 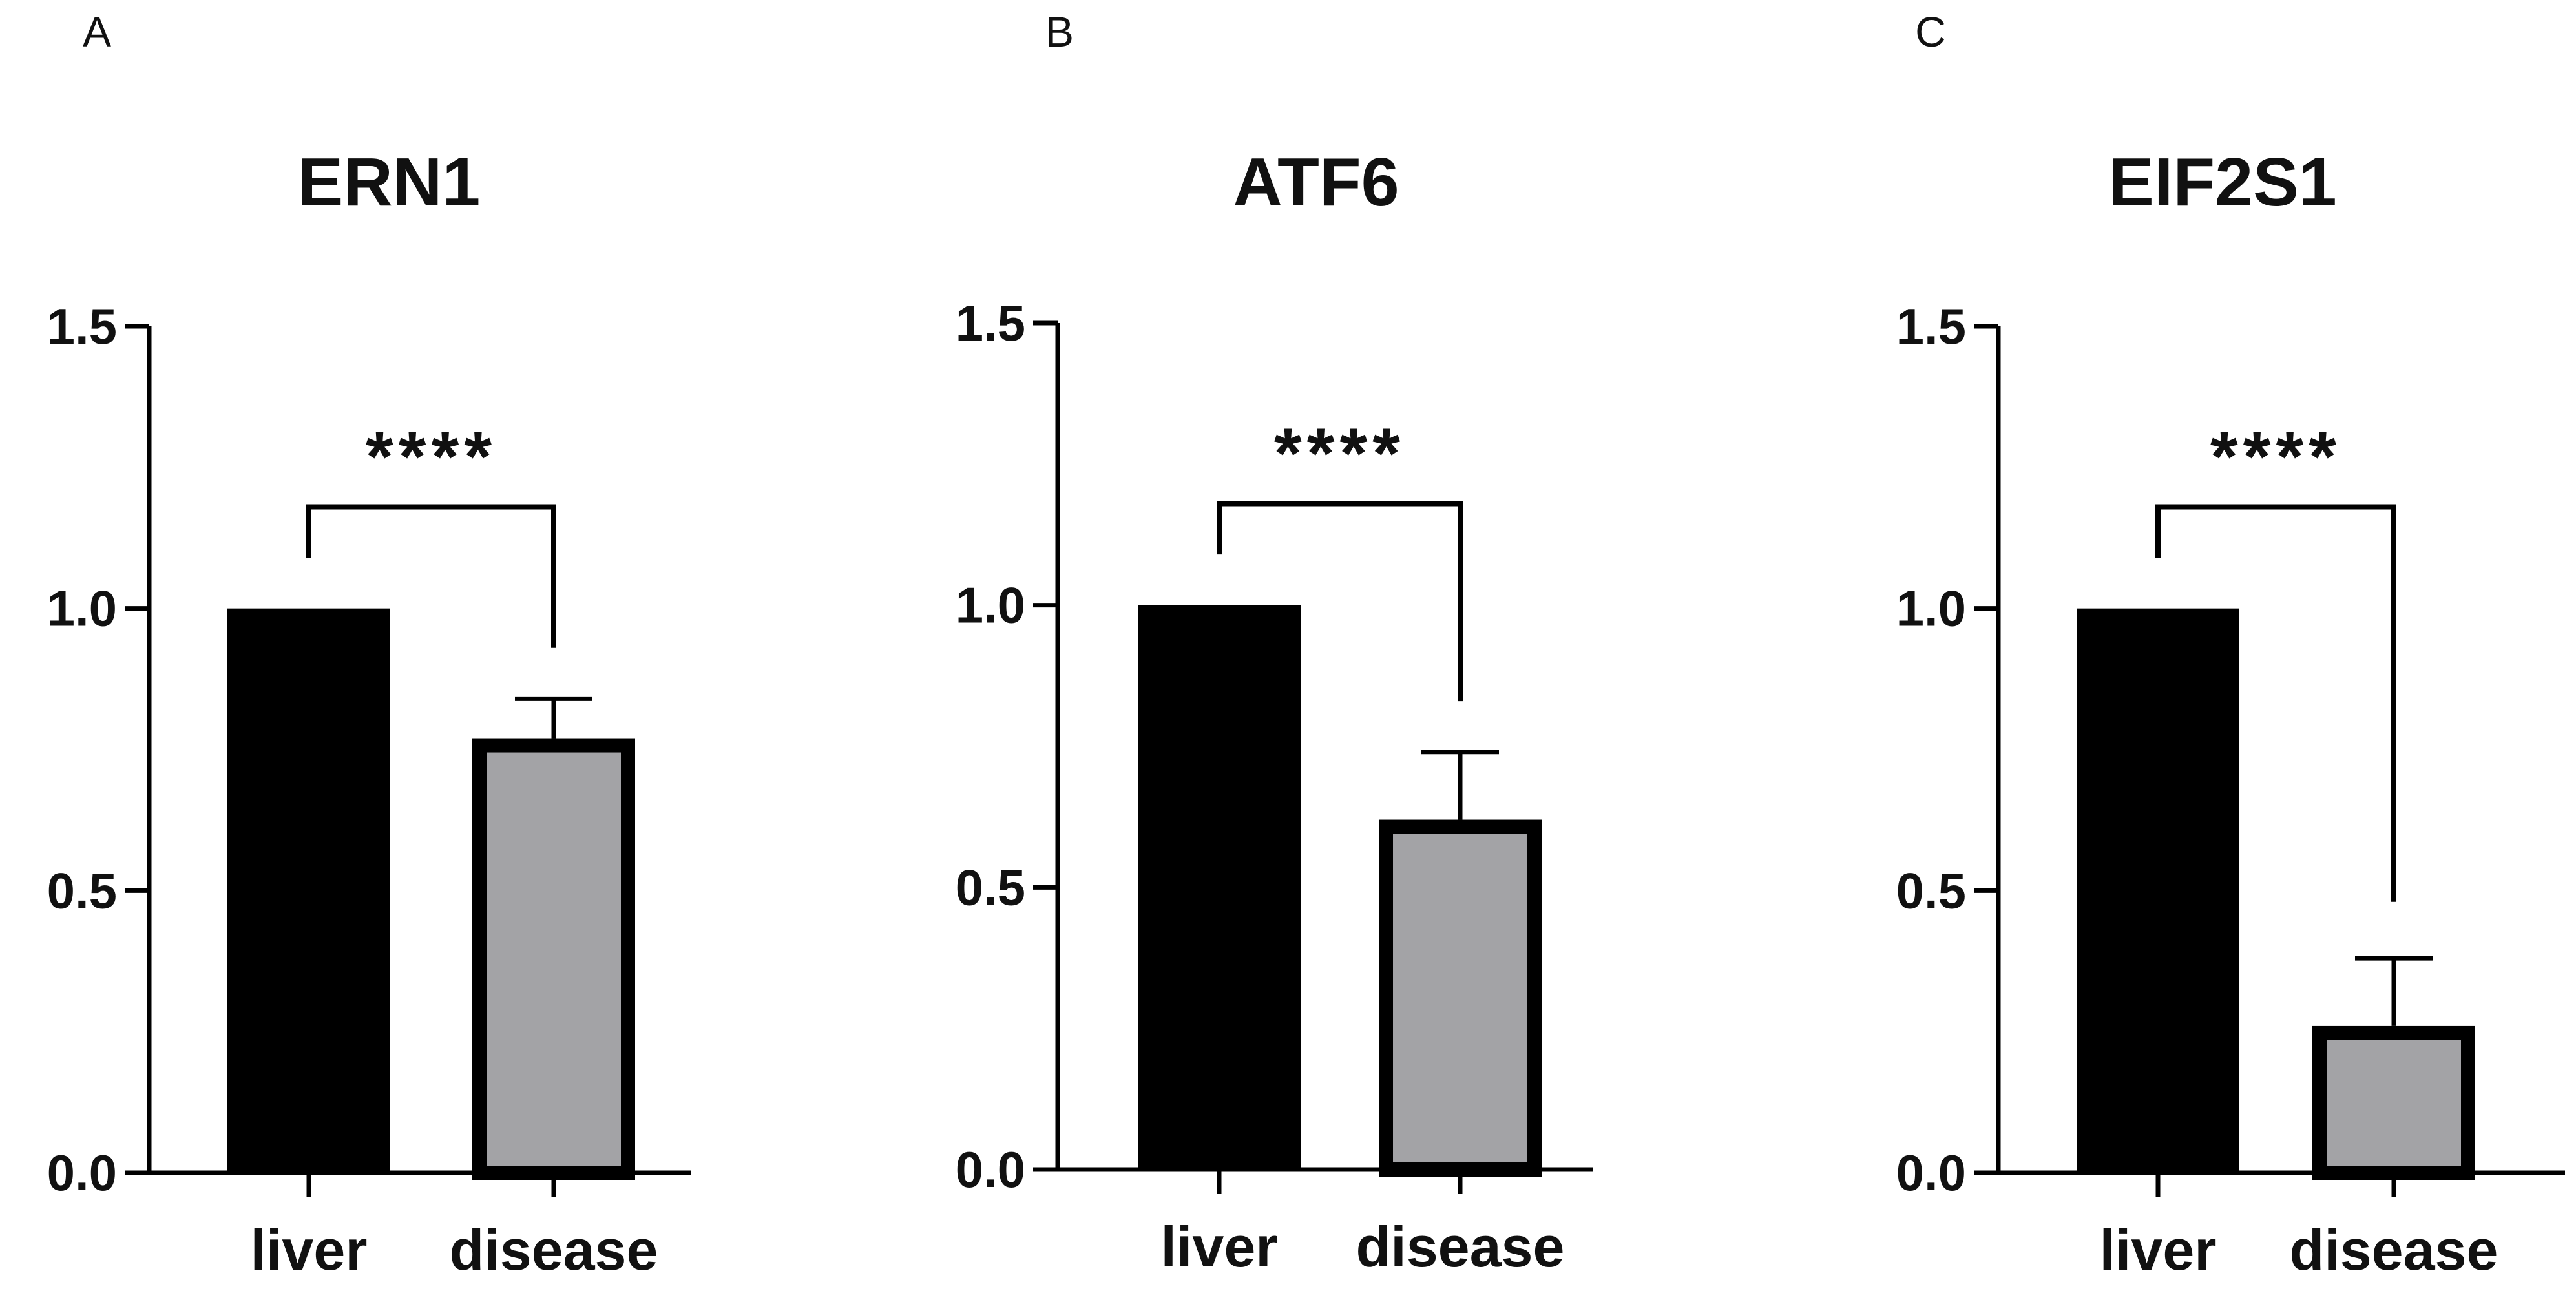 I want to click on chart-title: ERN1, so click(x=389, y=182).